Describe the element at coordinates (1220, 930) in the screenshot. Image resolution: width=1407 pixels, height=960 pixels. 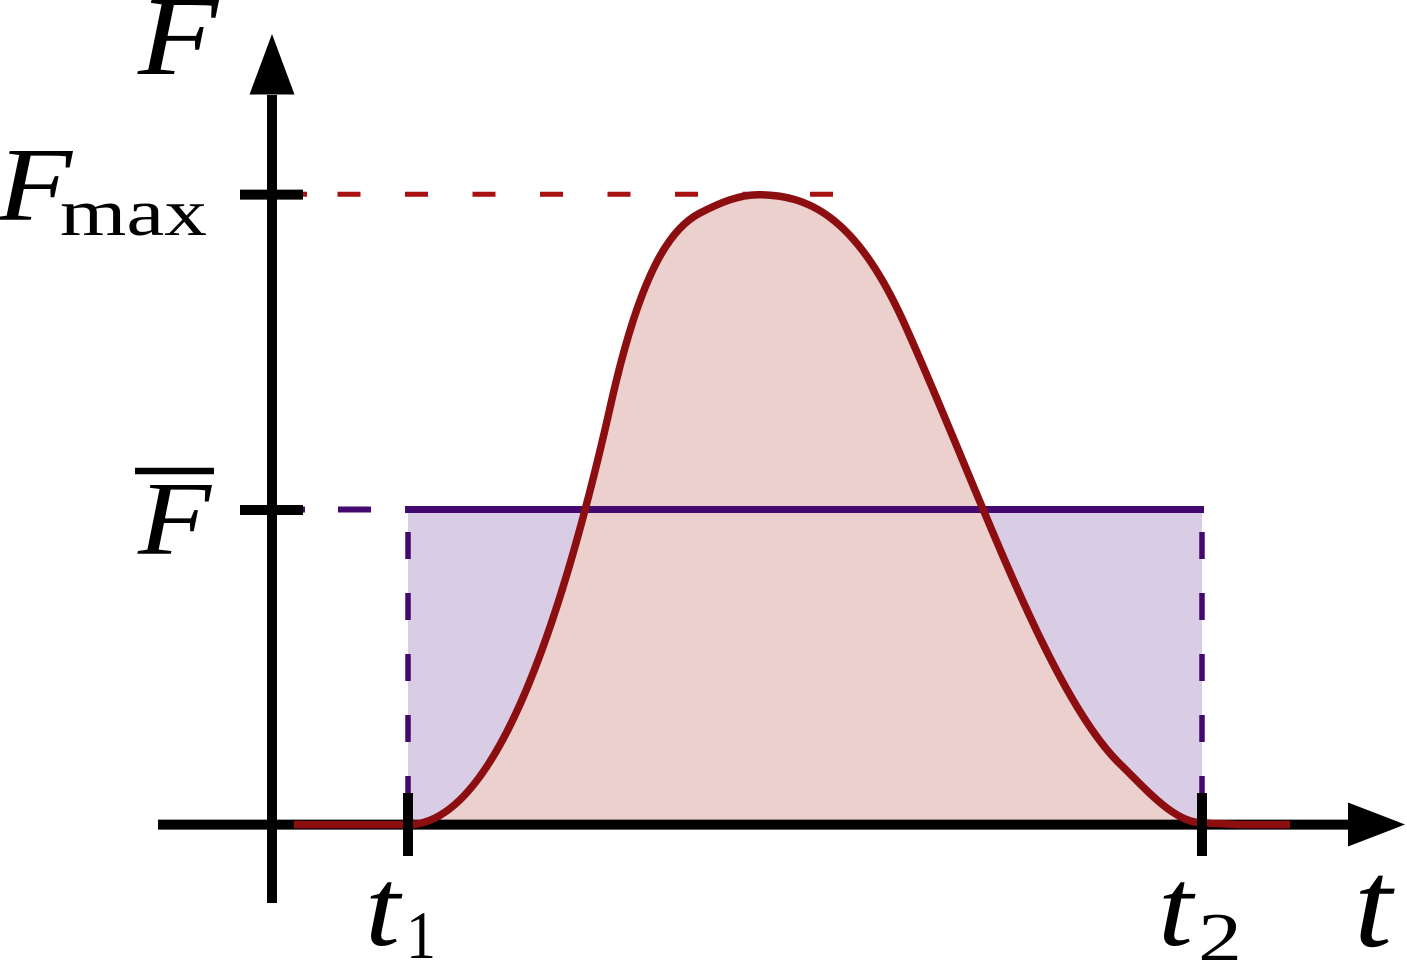
I see `svg-text: 2` at that location.